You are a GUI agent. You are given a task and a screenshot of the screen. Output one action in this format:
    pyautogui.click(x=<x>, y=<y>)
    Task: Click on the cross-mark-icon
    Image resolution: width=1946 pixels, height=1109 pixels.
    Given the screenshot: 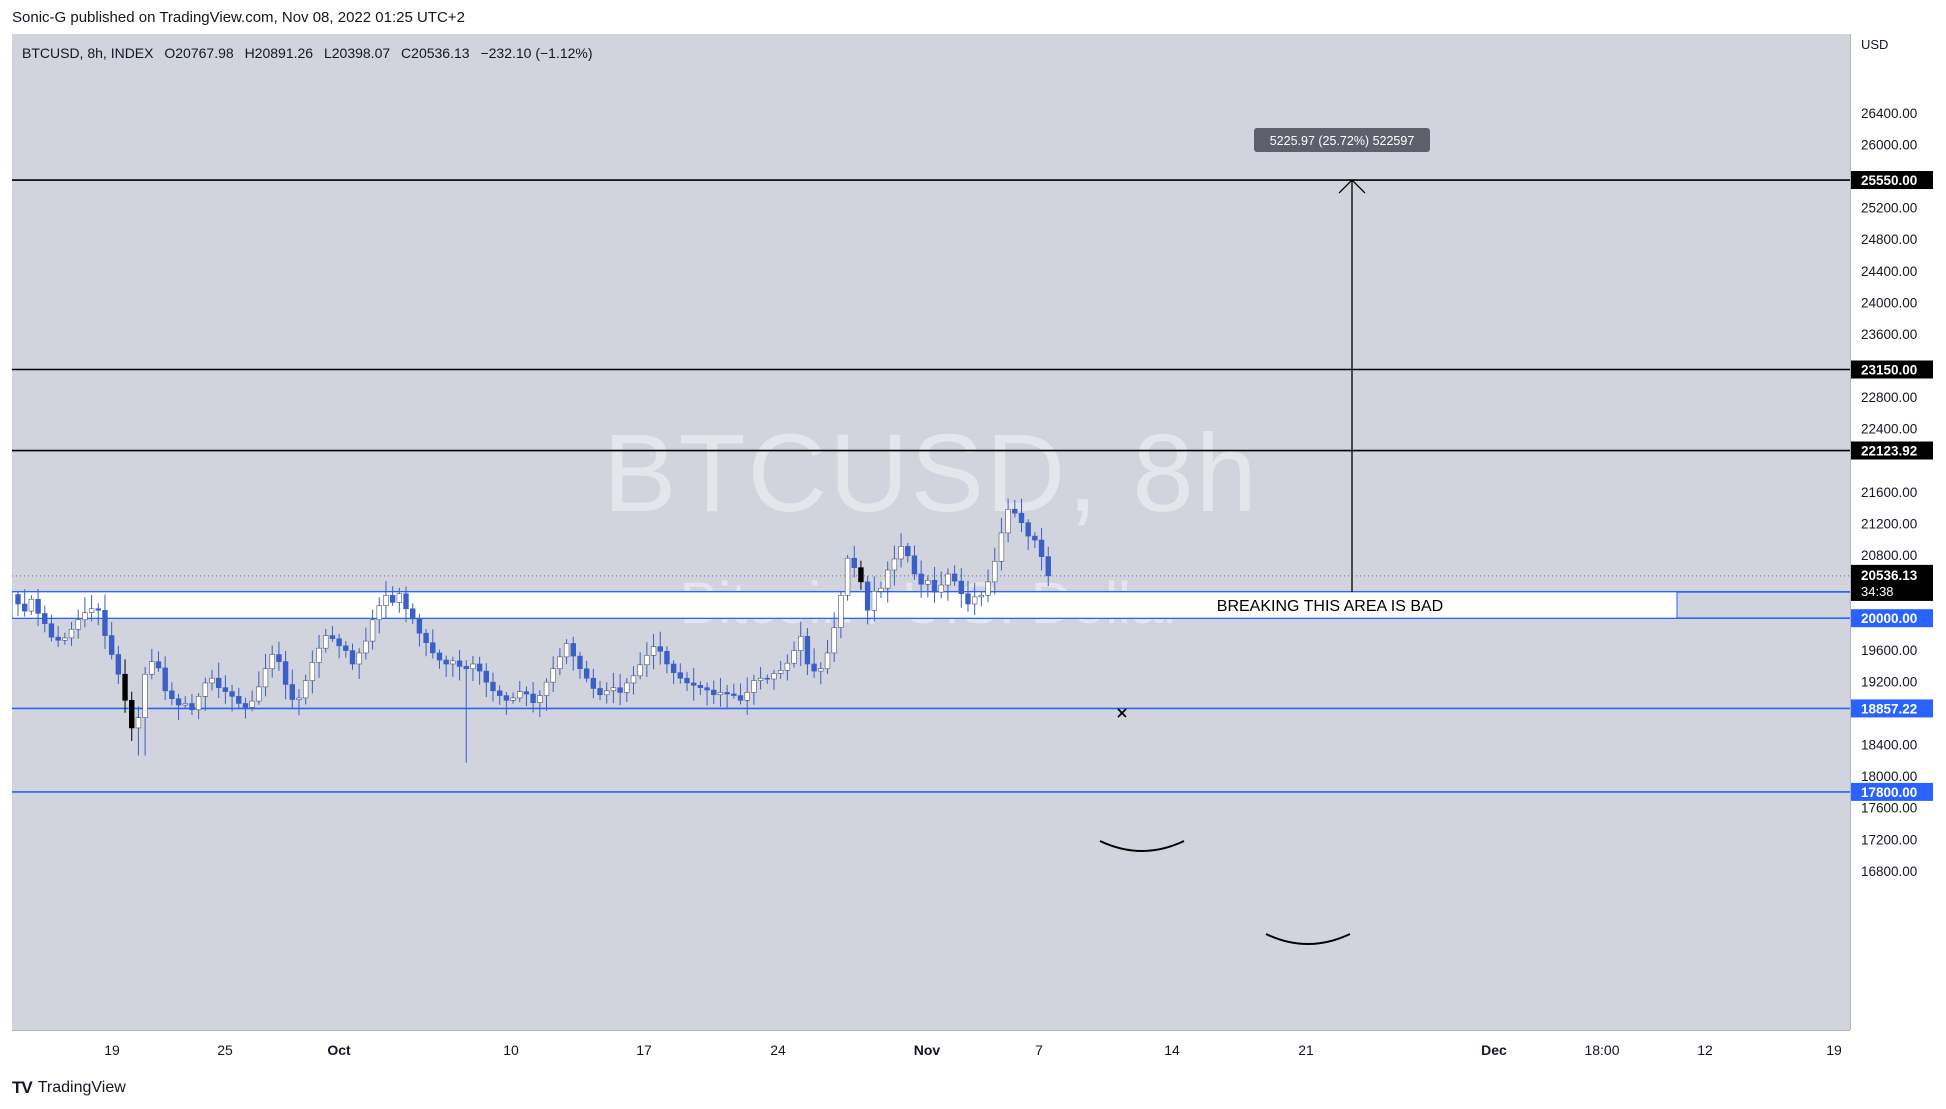 What is the action you would take?
    pyautogui.click(x=1122, y=713)
    